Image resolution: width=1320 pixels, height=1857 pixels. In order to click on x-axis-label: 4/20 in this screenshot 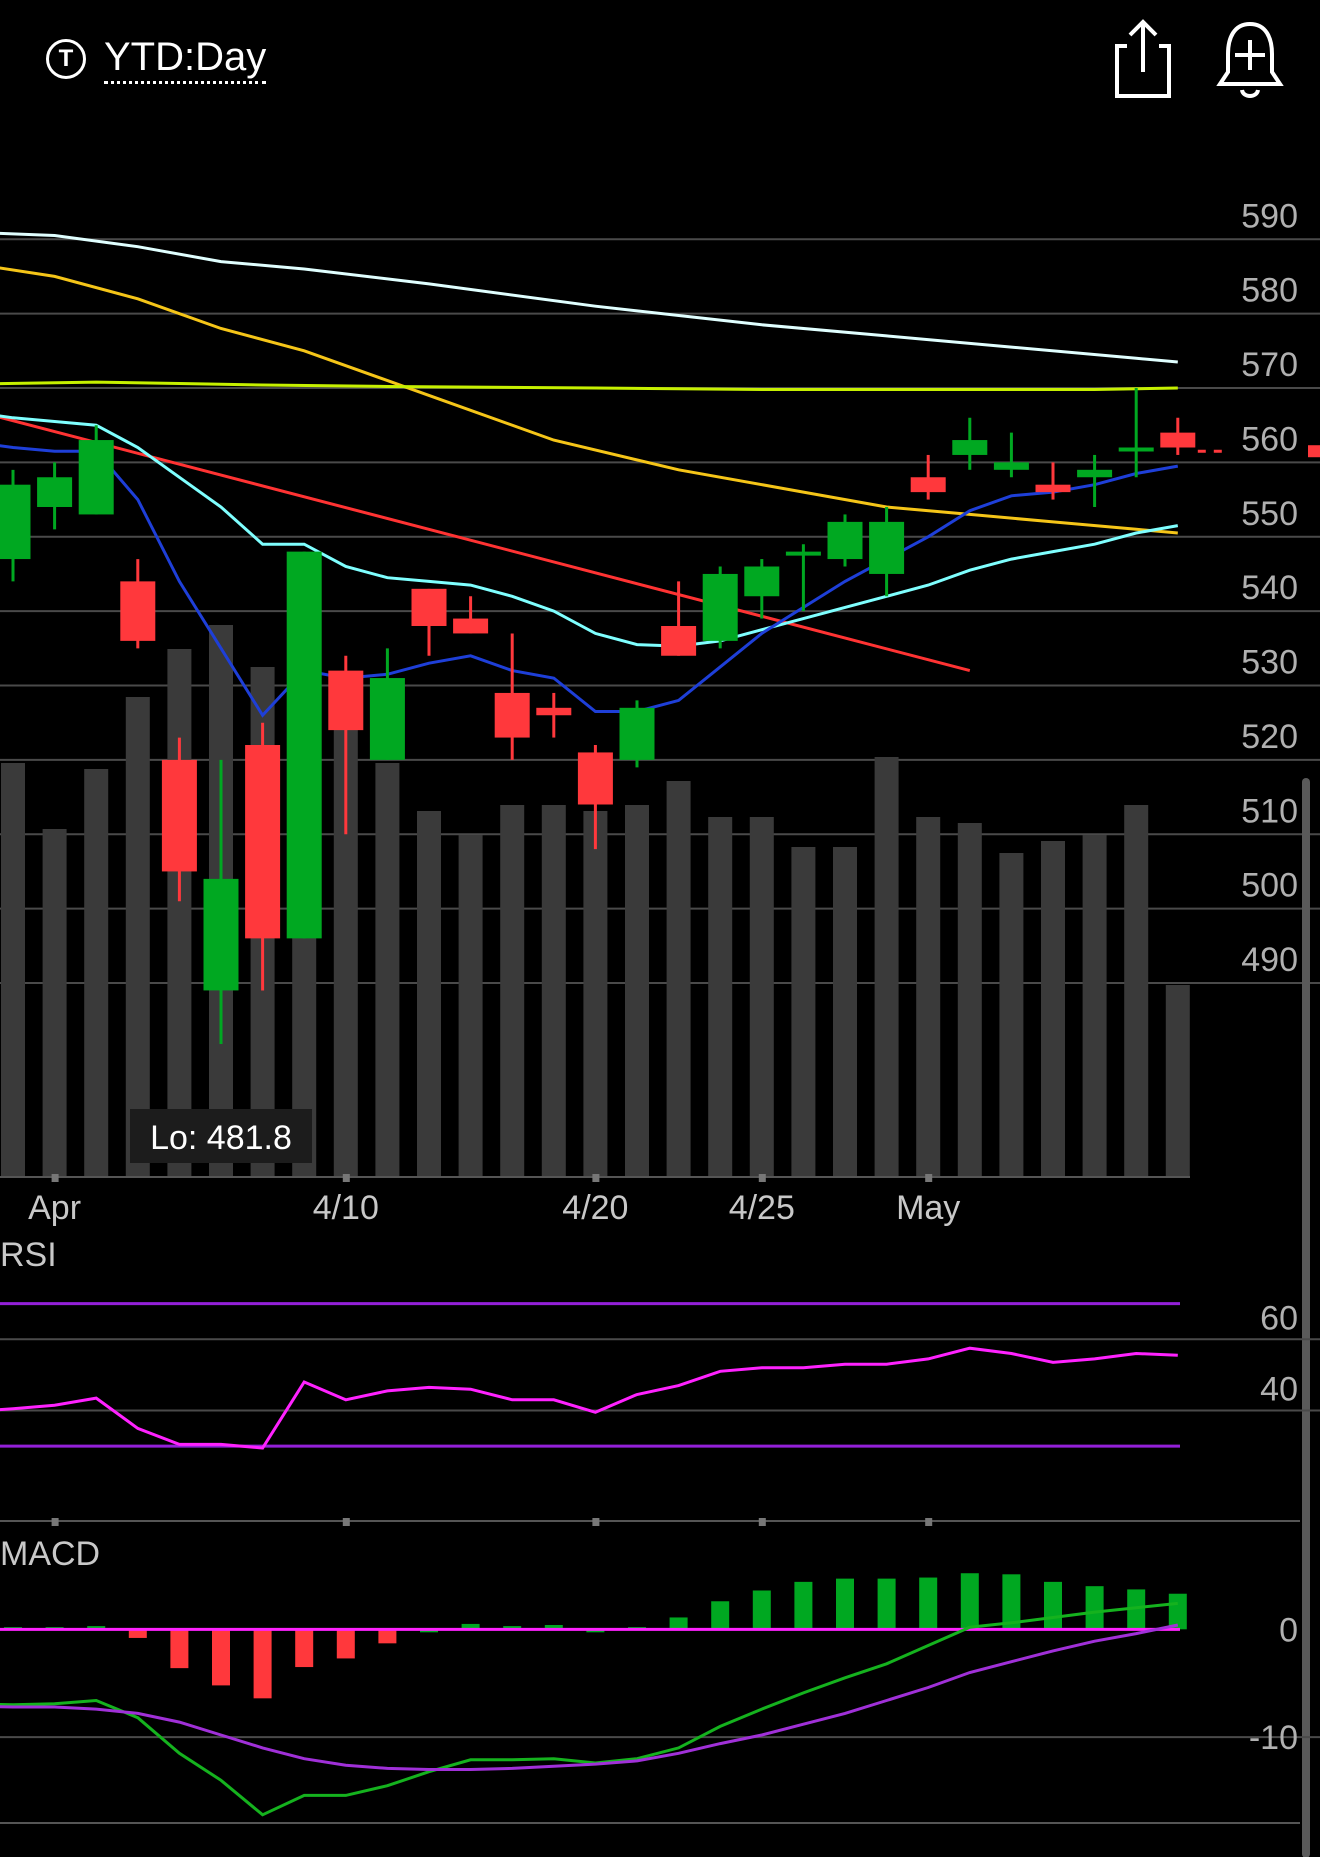, I will do `click(595, 1208)`.